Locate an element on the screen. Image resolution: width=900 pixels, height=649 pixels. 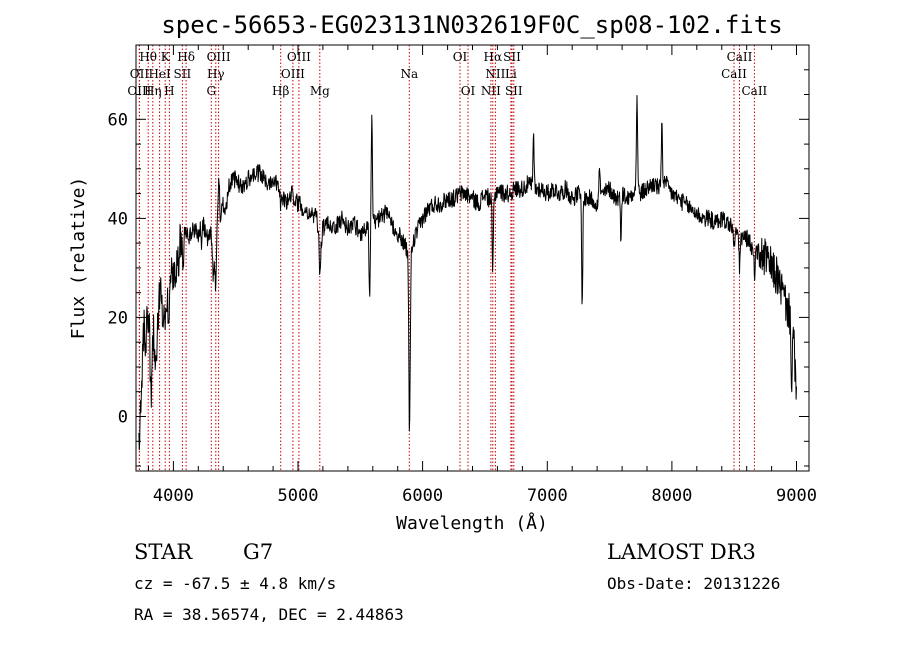
line-label: HeI is located at coordinates (159, 74).